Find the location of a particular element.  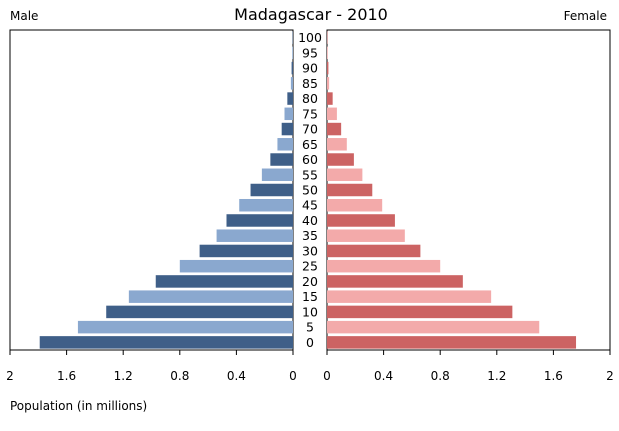

age-label-45: 45 is located at coordinates (310, 205).